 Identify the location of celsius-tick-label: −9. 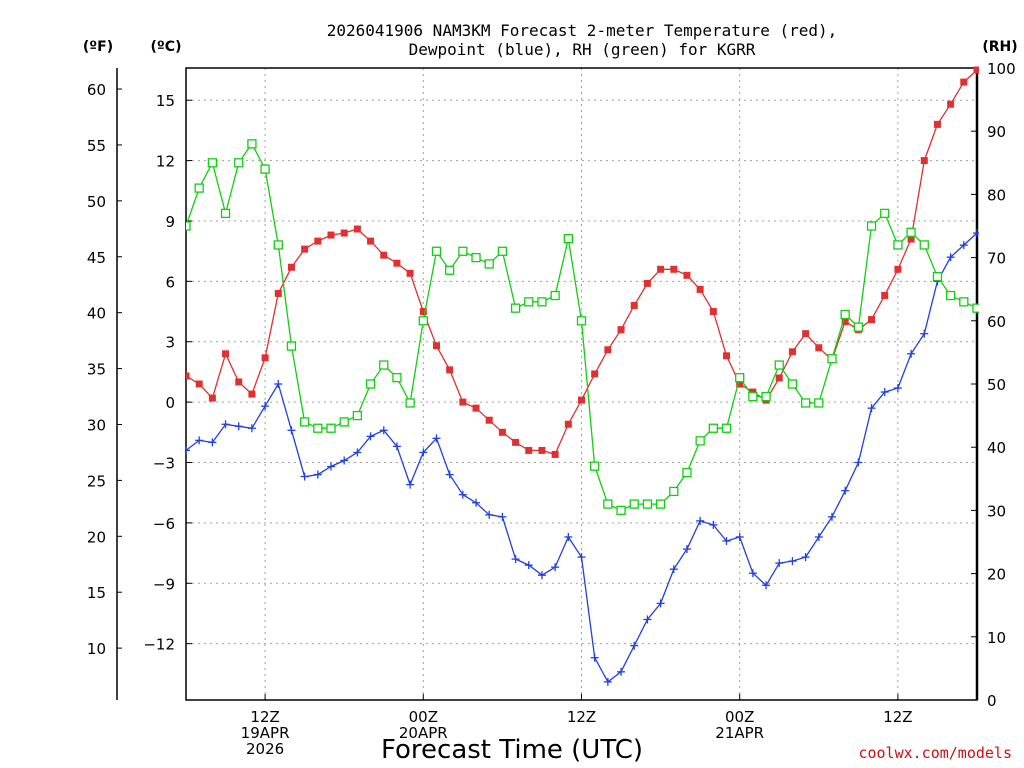
(164, 584).